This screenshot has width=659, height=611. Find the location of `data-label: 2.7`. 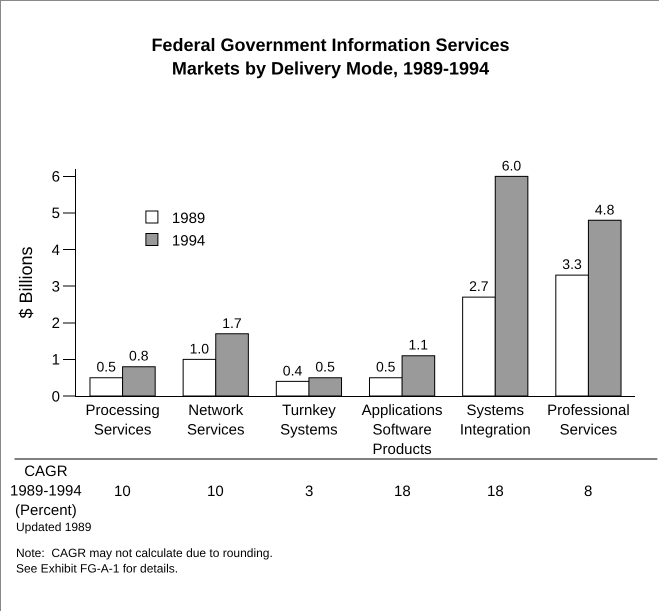

data-label: 2.7 is located at coordinates (479, 286).